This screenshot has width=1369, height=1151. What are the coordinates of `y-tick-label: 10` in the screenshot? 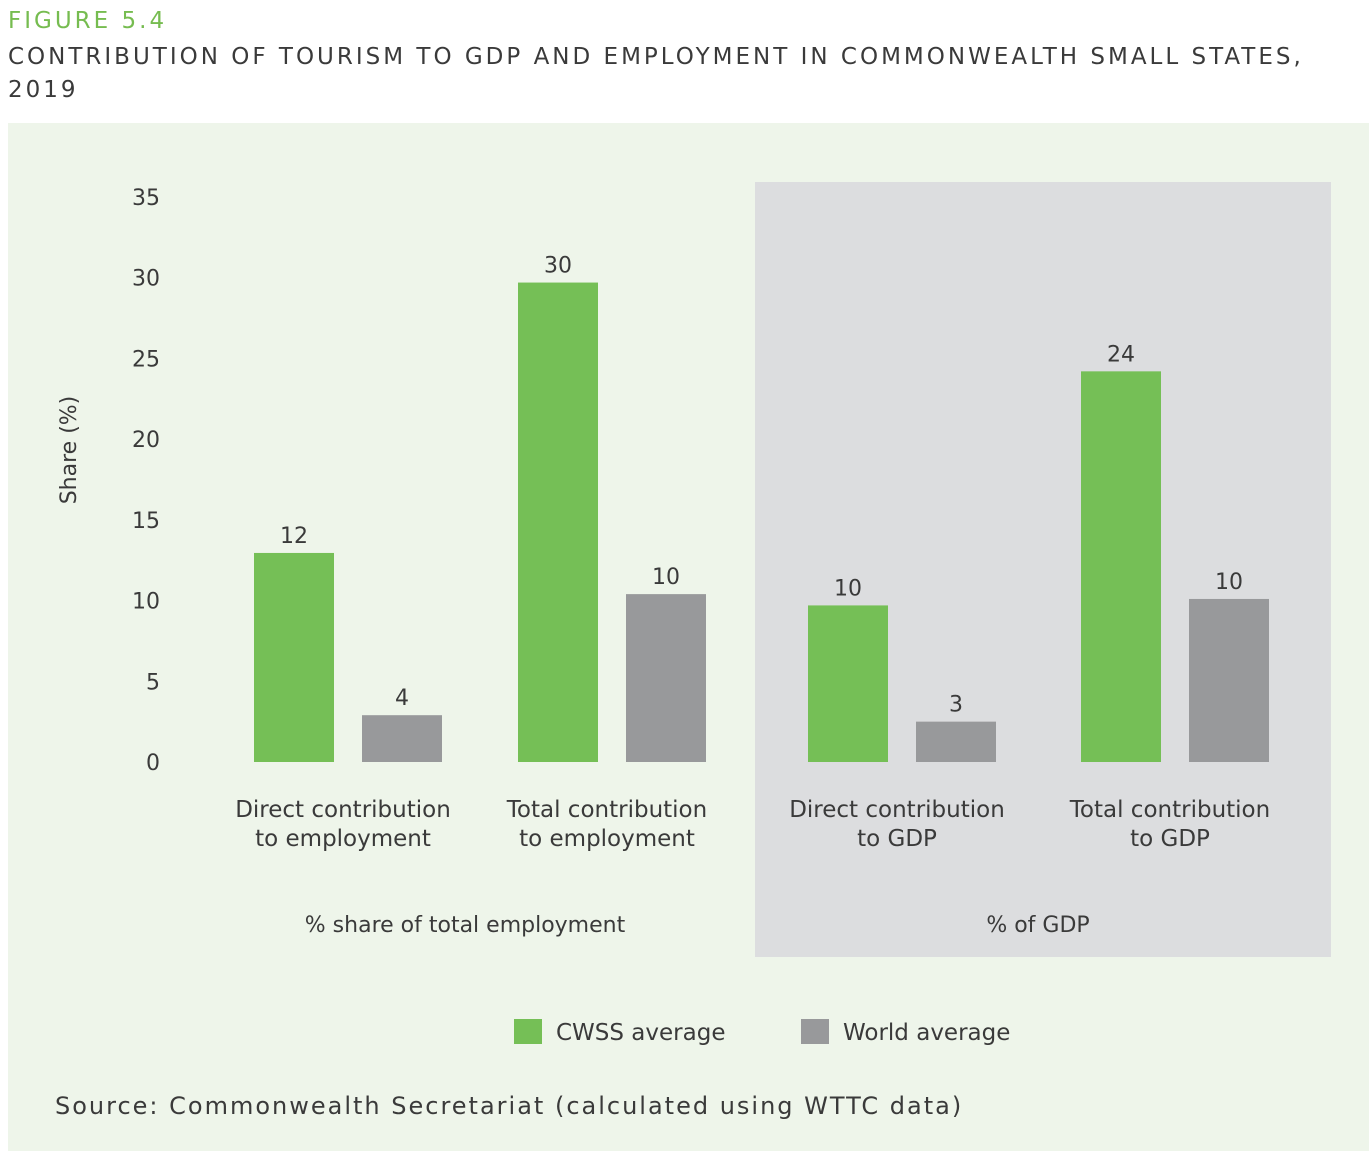 It's located at (146, 602).